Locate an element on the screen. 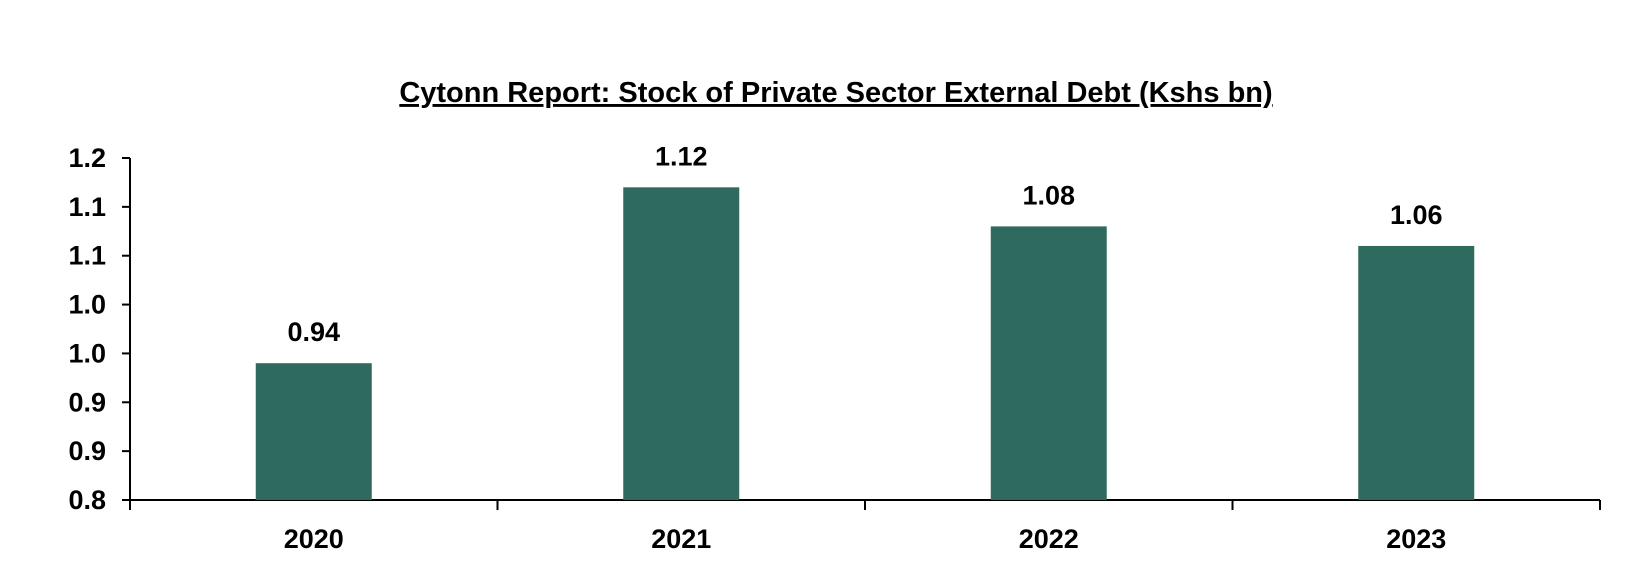 The width and height of the screenshot is (1632, 580). bar-2020 is located at coordinates (313, 431).